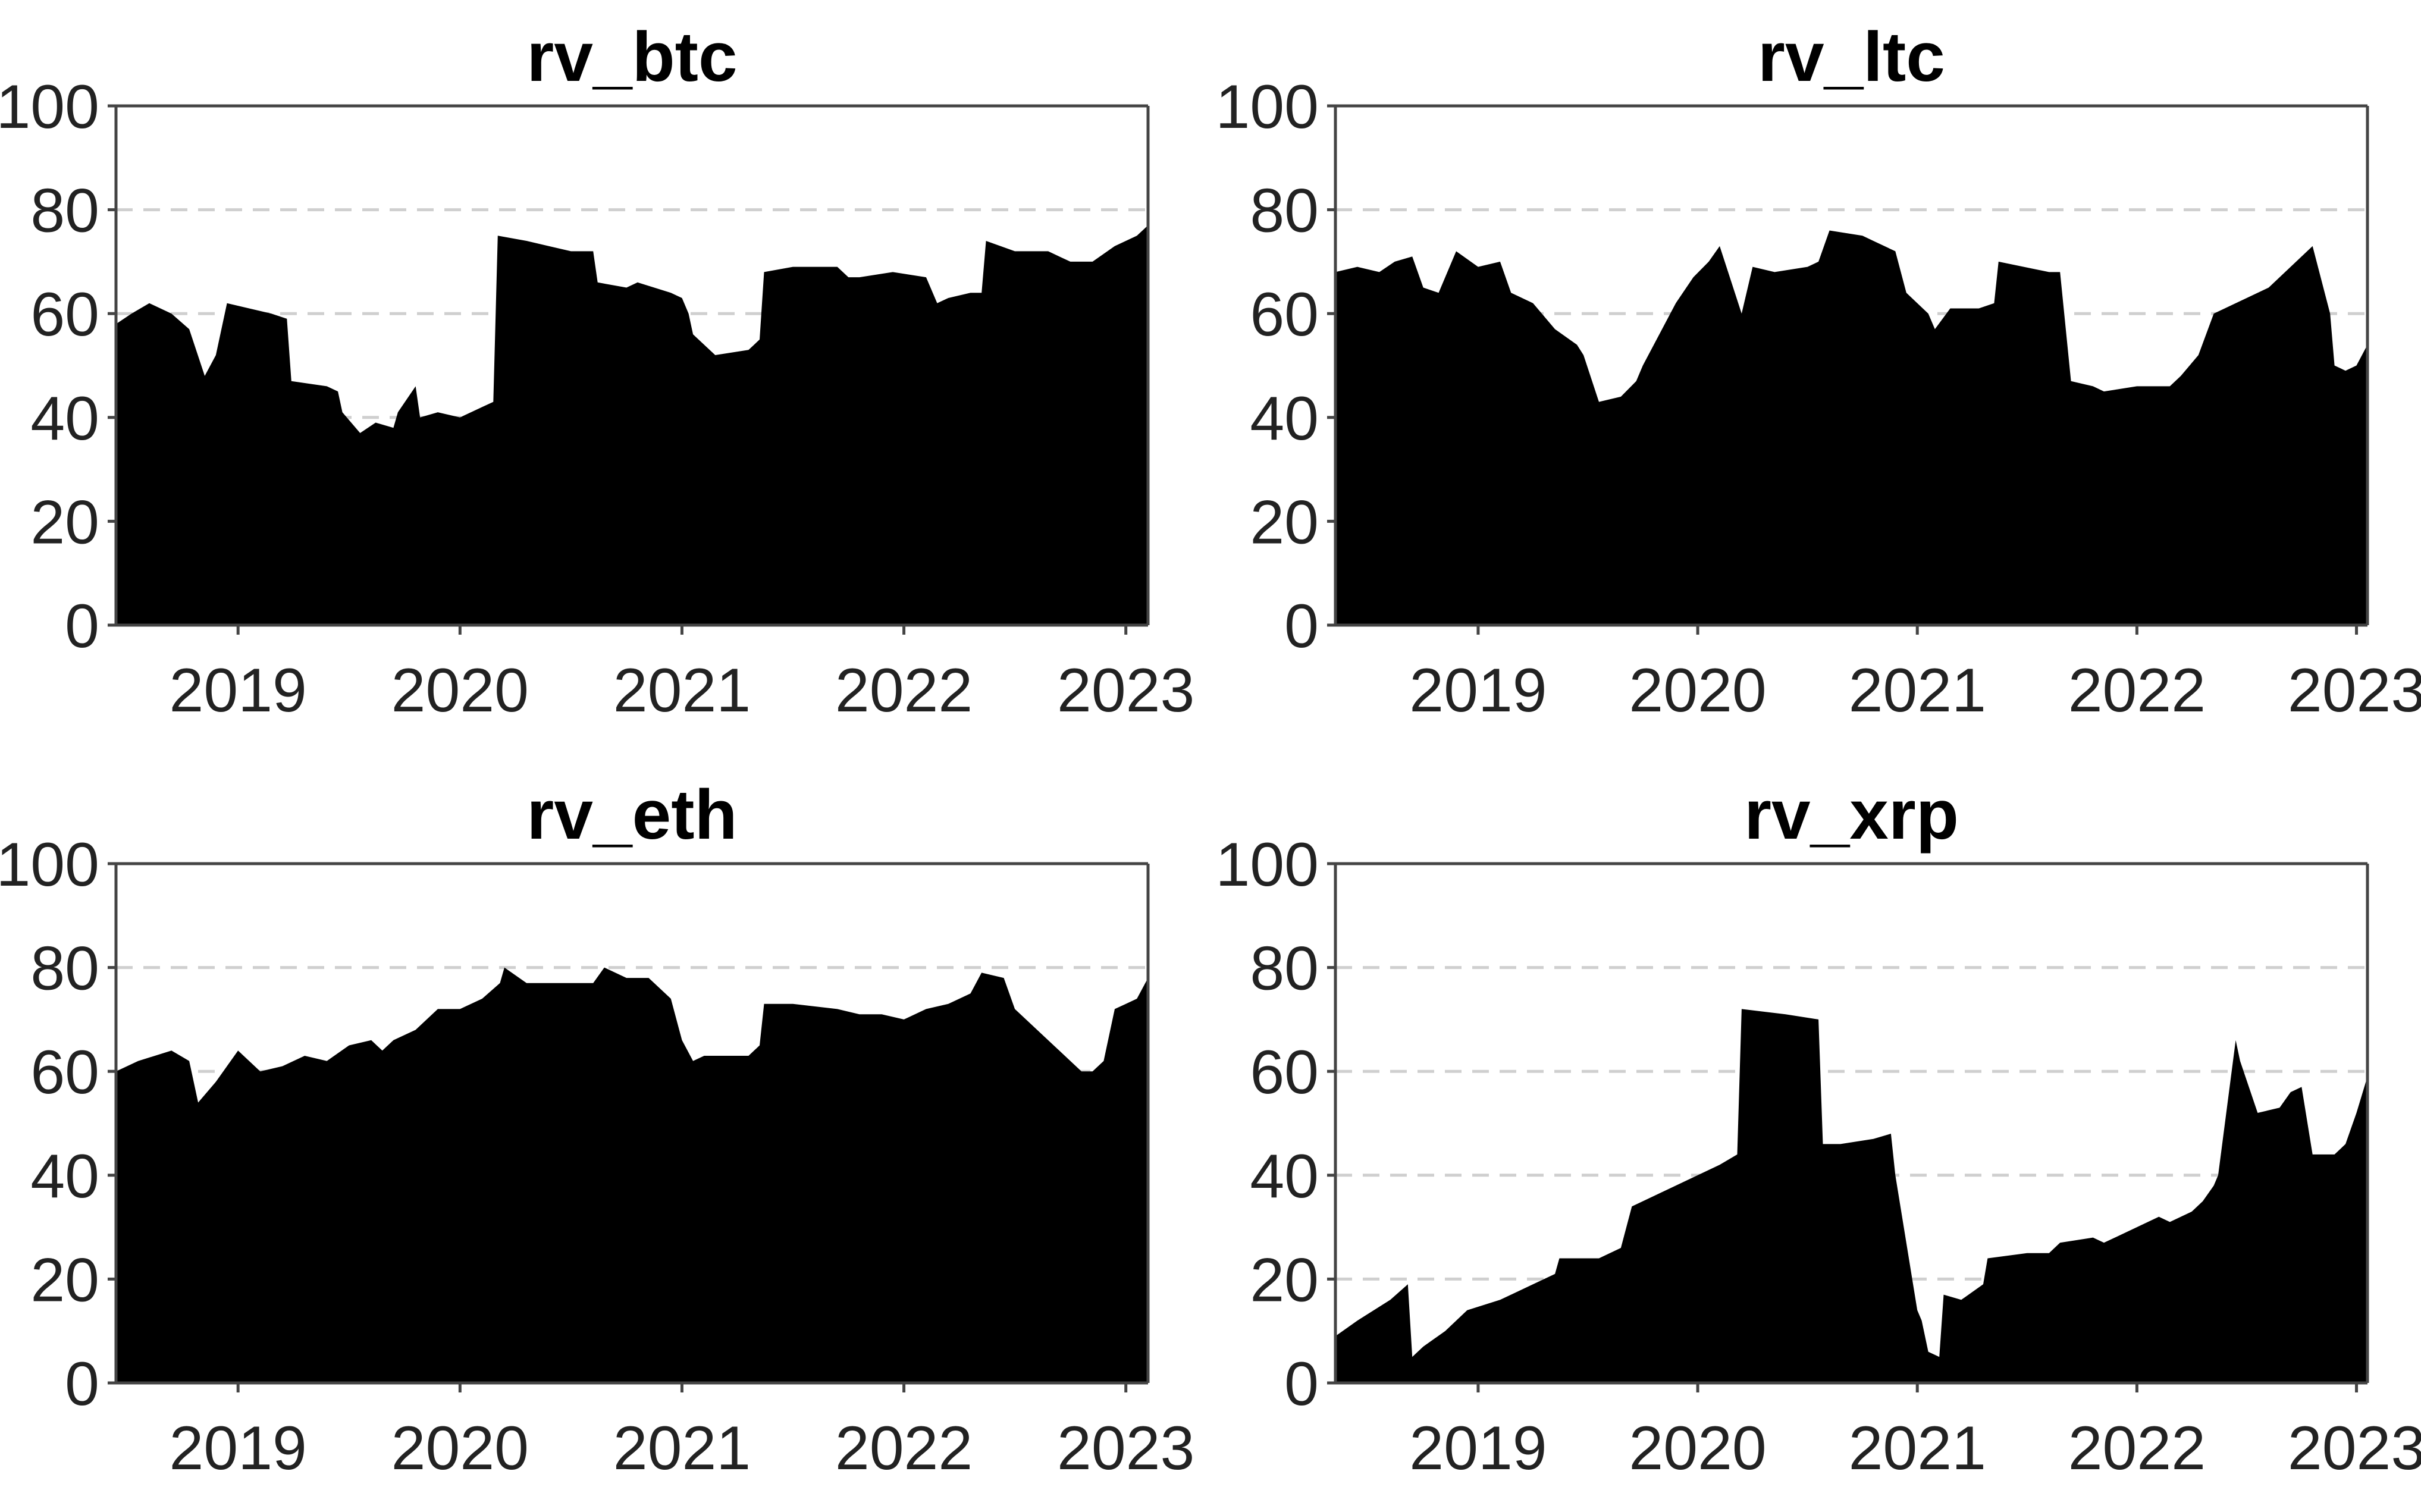  What do you see at coordinates (632, 1175) in the screenshot?
I see `series-area-rv_eth` at bounding box center [632, 1175].